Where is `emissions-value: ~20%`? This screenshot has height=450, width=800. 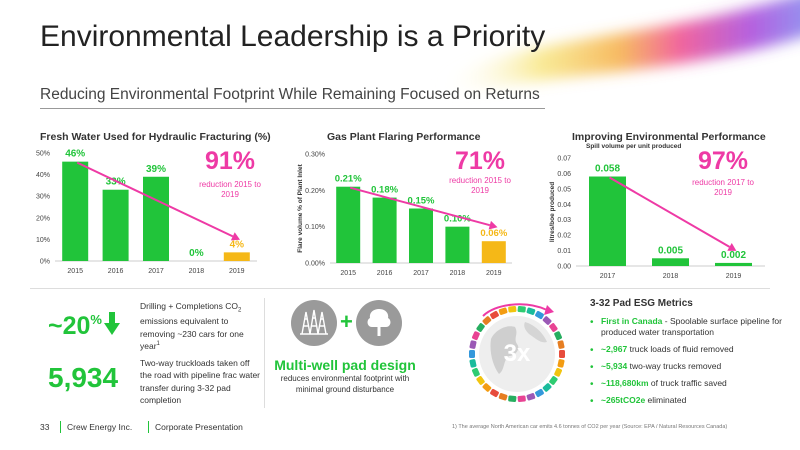
emissions-value: ~20% is located at coordinates (75, 326).